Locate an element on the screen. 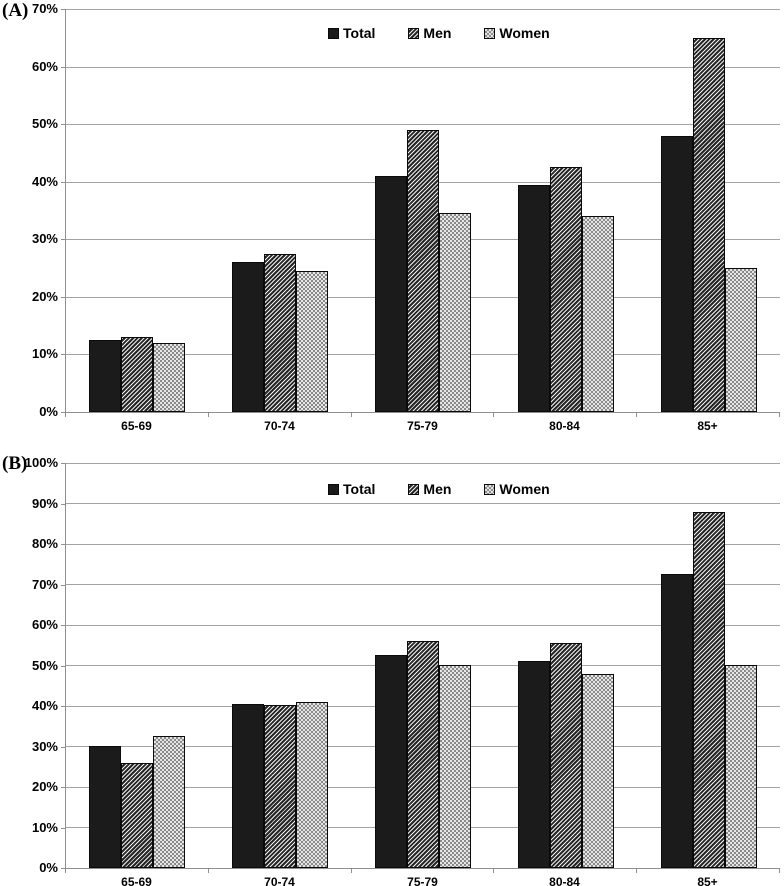  legend-label: Women is located at coordinates (524, 489).